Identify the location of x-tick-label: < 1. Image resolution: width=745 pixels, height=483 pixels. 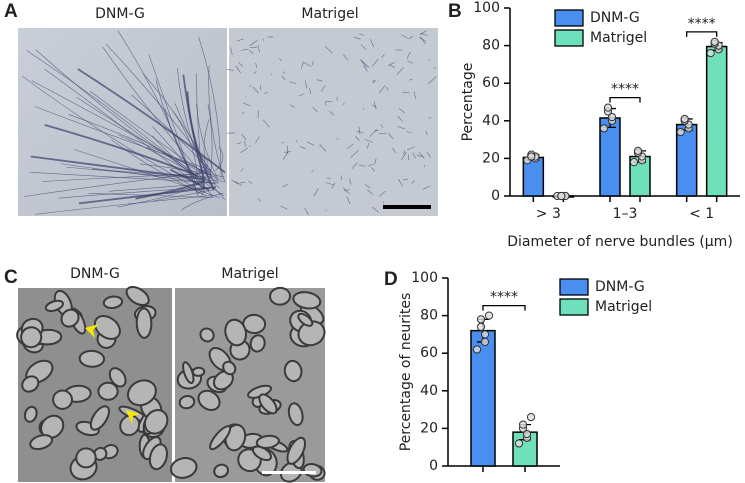
(701, 214).